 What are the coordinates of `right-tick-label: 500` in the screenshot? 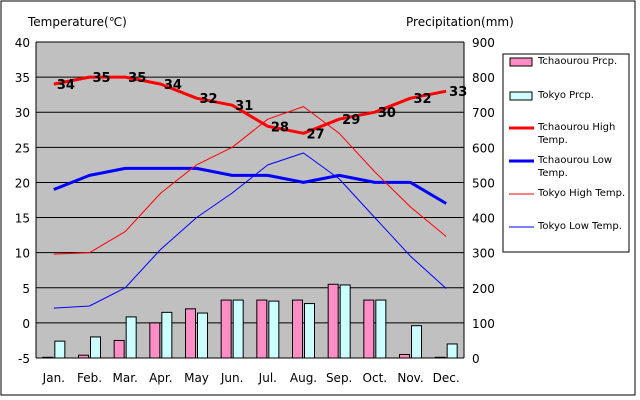 It's located at (483, 183).